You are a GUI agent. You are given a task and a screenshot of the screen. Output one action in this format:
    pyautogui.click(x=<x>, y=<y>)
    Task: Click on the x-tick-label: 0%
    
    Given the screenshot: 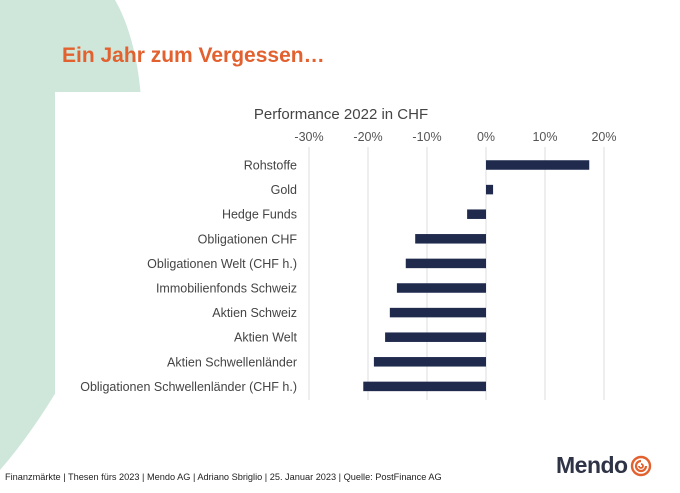 What is the action you would take?
    pyautogui.click(x=486, y=137)
    